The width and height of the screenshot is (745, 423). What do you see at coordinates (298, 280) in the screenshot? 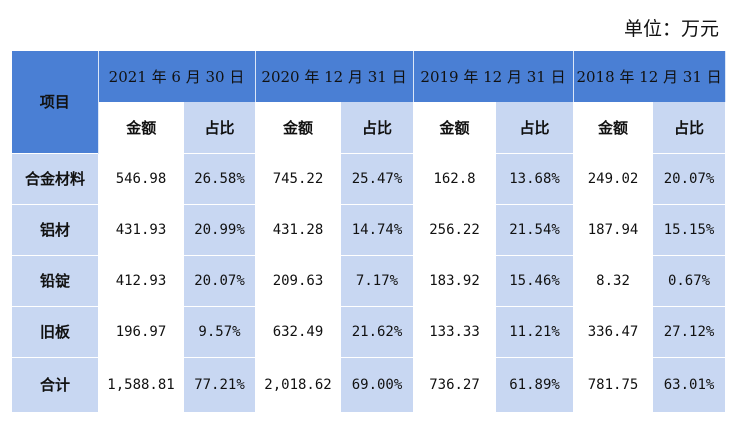
I see `amount-cell: 209.63` at bounding box center [298, 280].